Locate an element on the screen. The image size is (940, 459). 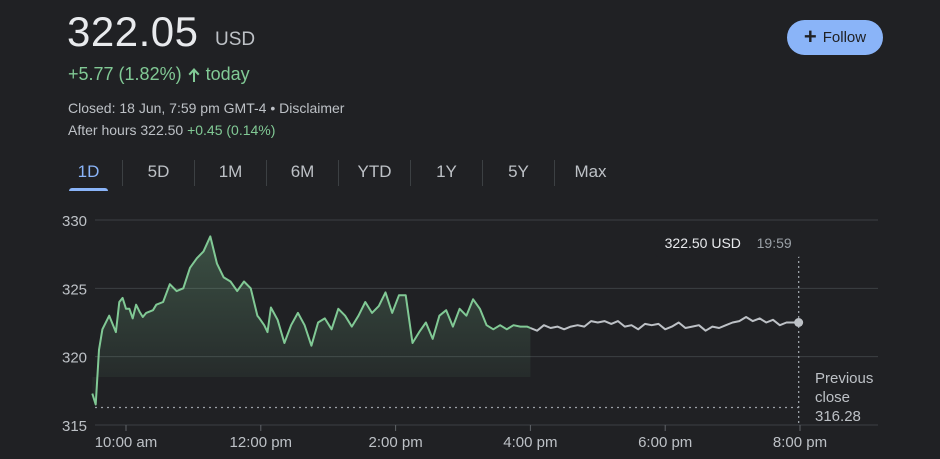
price-change: +5.77 (1.82%) today is located at coordinates (159, 74).